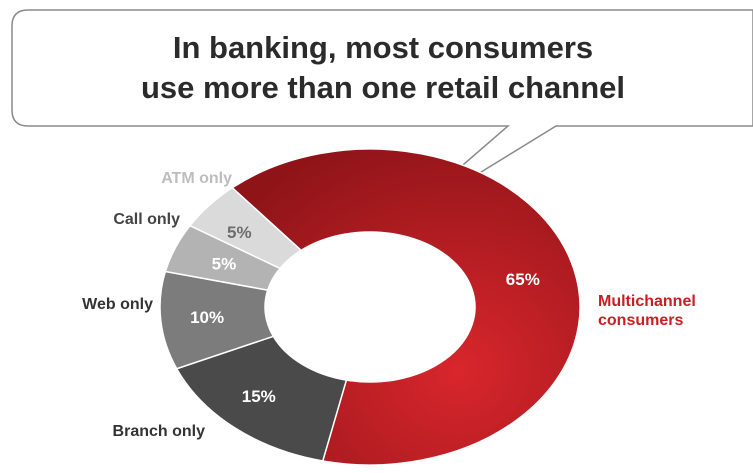 The width and height of the screenshot is (753, 473). Describe the element at coordinates (224, 263) in the screenshot. I see `value-label-call-only: 5%` at that location.